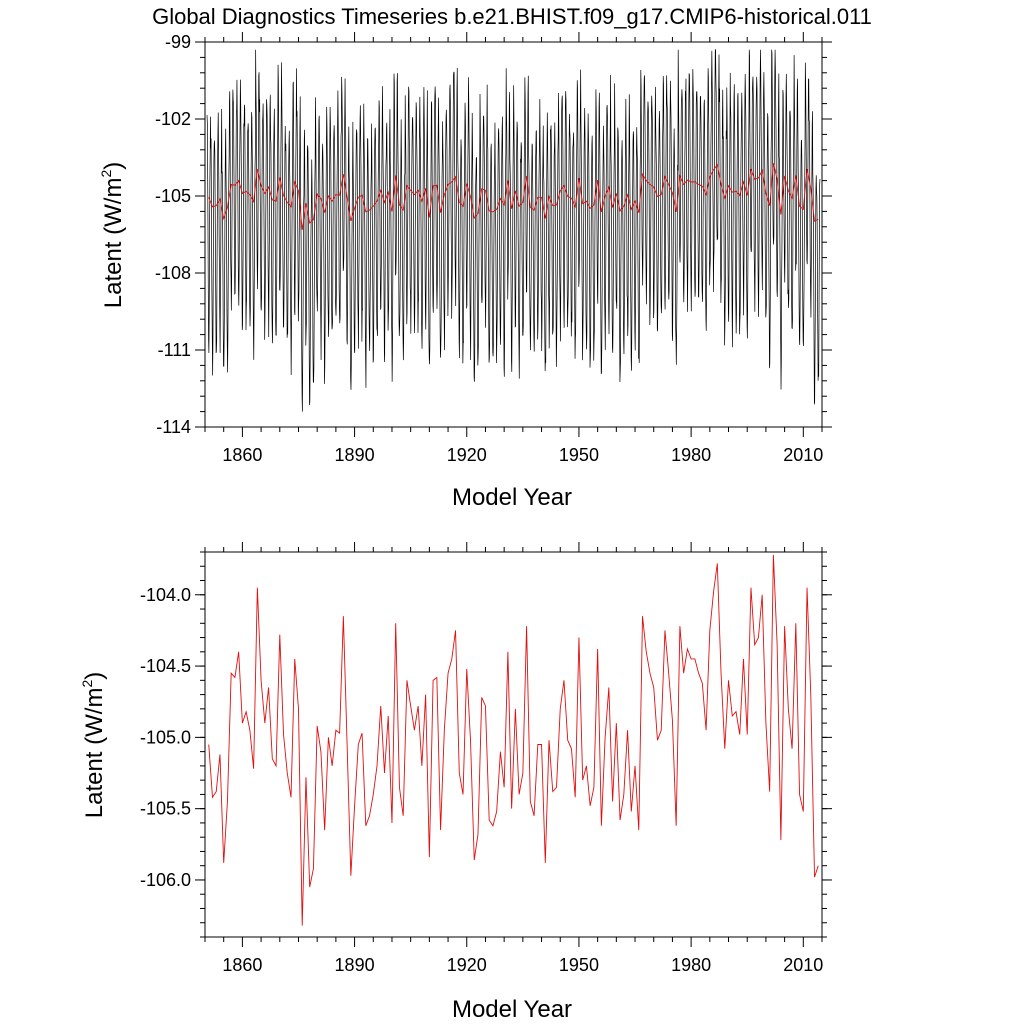 This screenshot has height=1024, width=1024. What do you see at coordinates (94, 676) in the screenshot?
I see `bottom-y-axis-label-close: )` at bounding box center [94, 676].